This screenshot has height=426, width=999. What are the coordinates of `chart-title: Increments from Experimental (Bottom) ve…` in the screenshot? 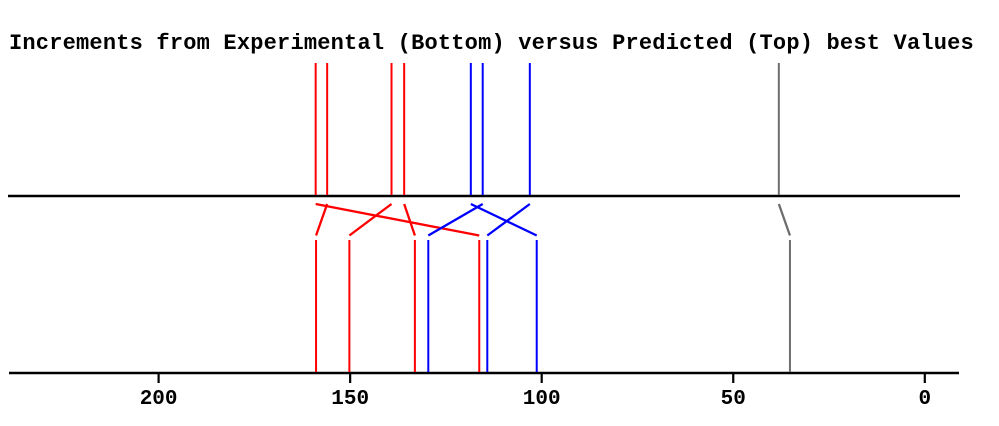 It's located at (491, 43).